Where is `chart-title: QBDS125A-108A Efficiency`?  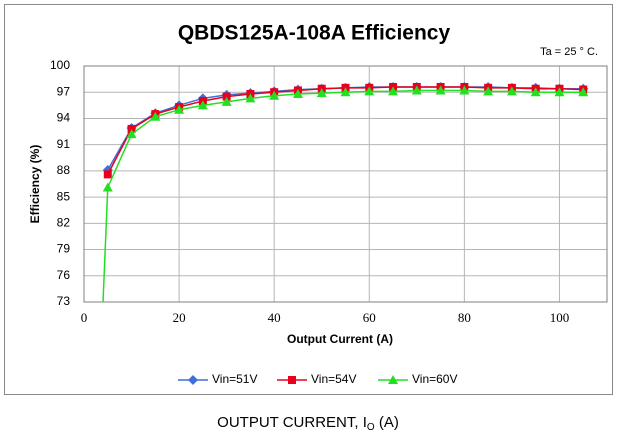 chart-title: QBDS125A-108A Efficiency is located at coordinates (314, 33).